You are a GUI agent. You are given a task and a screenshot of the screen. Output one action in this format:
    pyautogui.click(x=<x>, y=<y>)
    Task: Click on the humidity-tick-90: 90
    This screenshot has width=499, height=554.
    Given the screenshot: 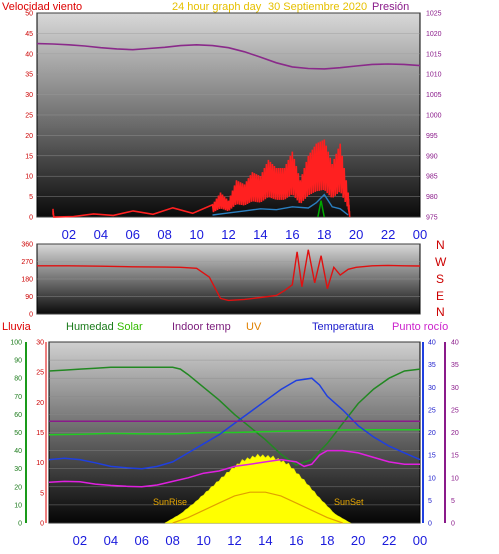 What is the action you would take?
    pyautogui.click(x=18, y=361)
    